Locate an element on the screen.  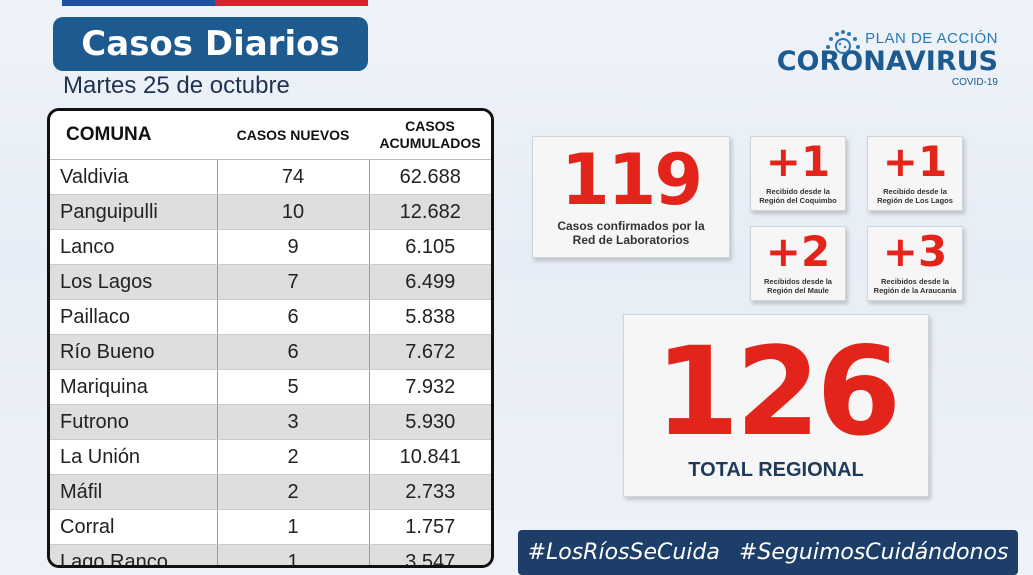
cell-casos-acumulados: 62.688 is located at coordinates (430, 177).